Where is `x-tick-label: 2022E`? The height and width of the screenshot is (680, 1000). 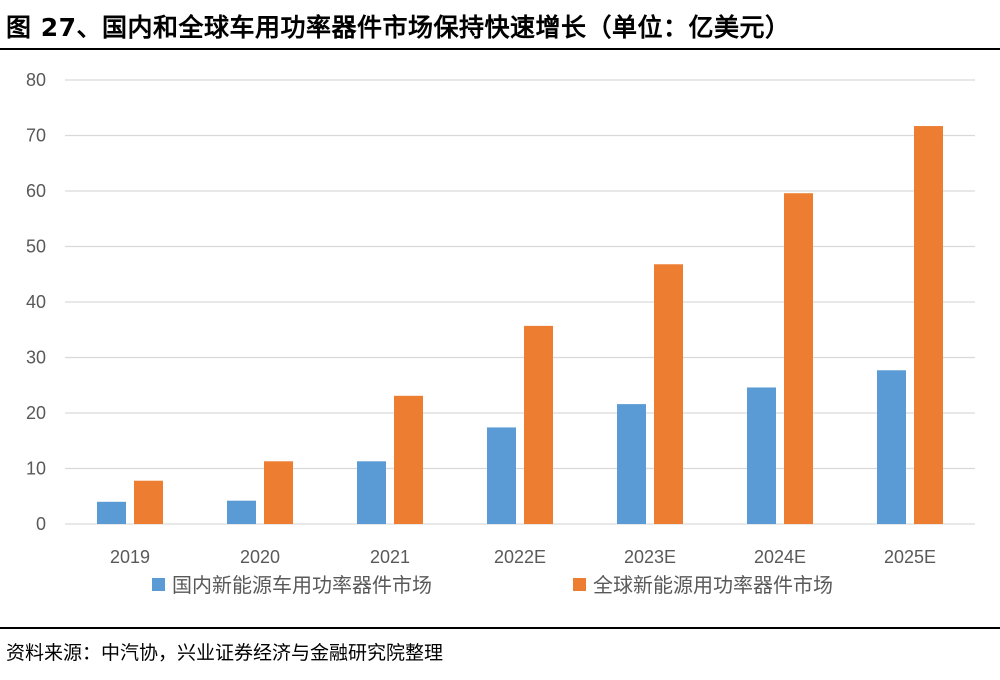 x-tick-label: 2022E is located at coordinates (520, 557).